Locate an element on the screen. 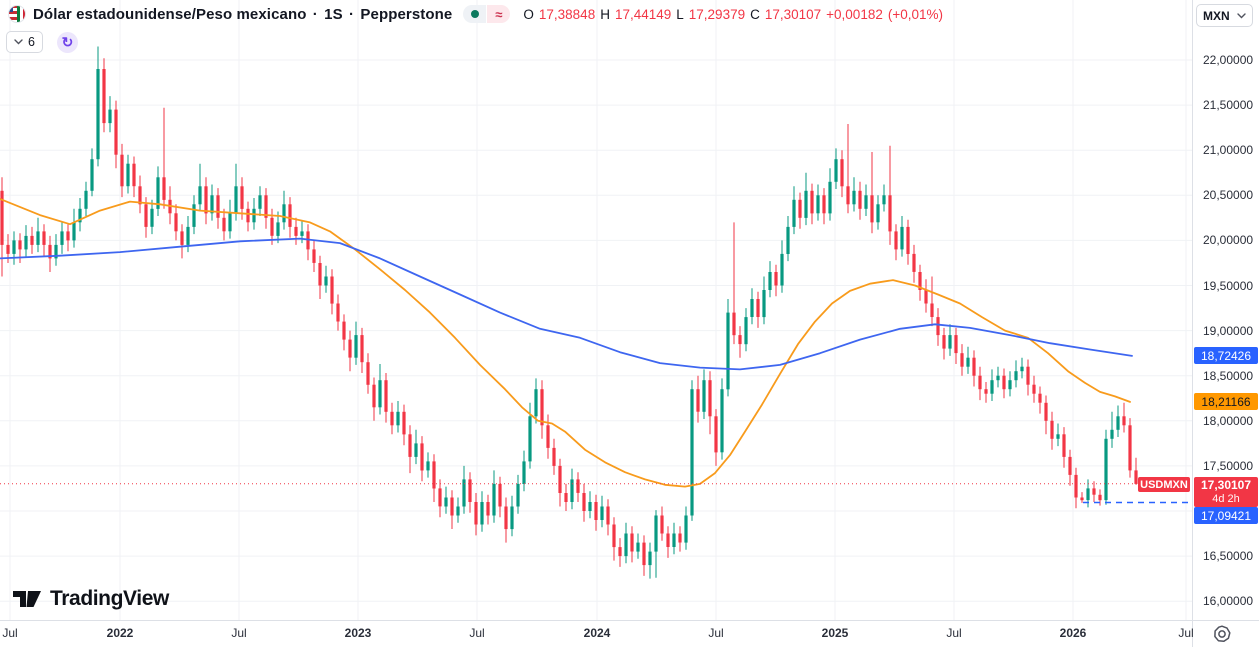  time-axis-divider is located at coordinates (629, 620).